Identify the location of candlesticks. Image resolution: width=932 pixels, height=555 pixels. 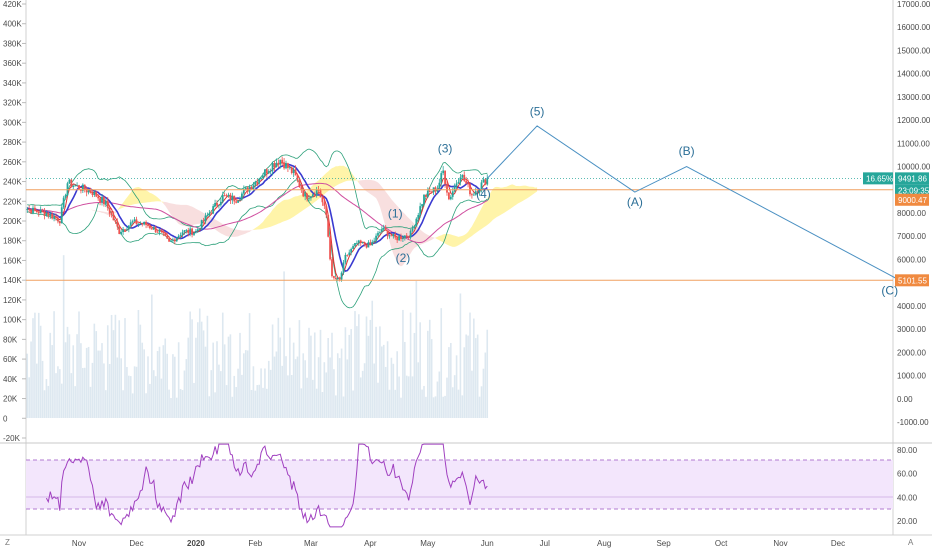
(257, 219).